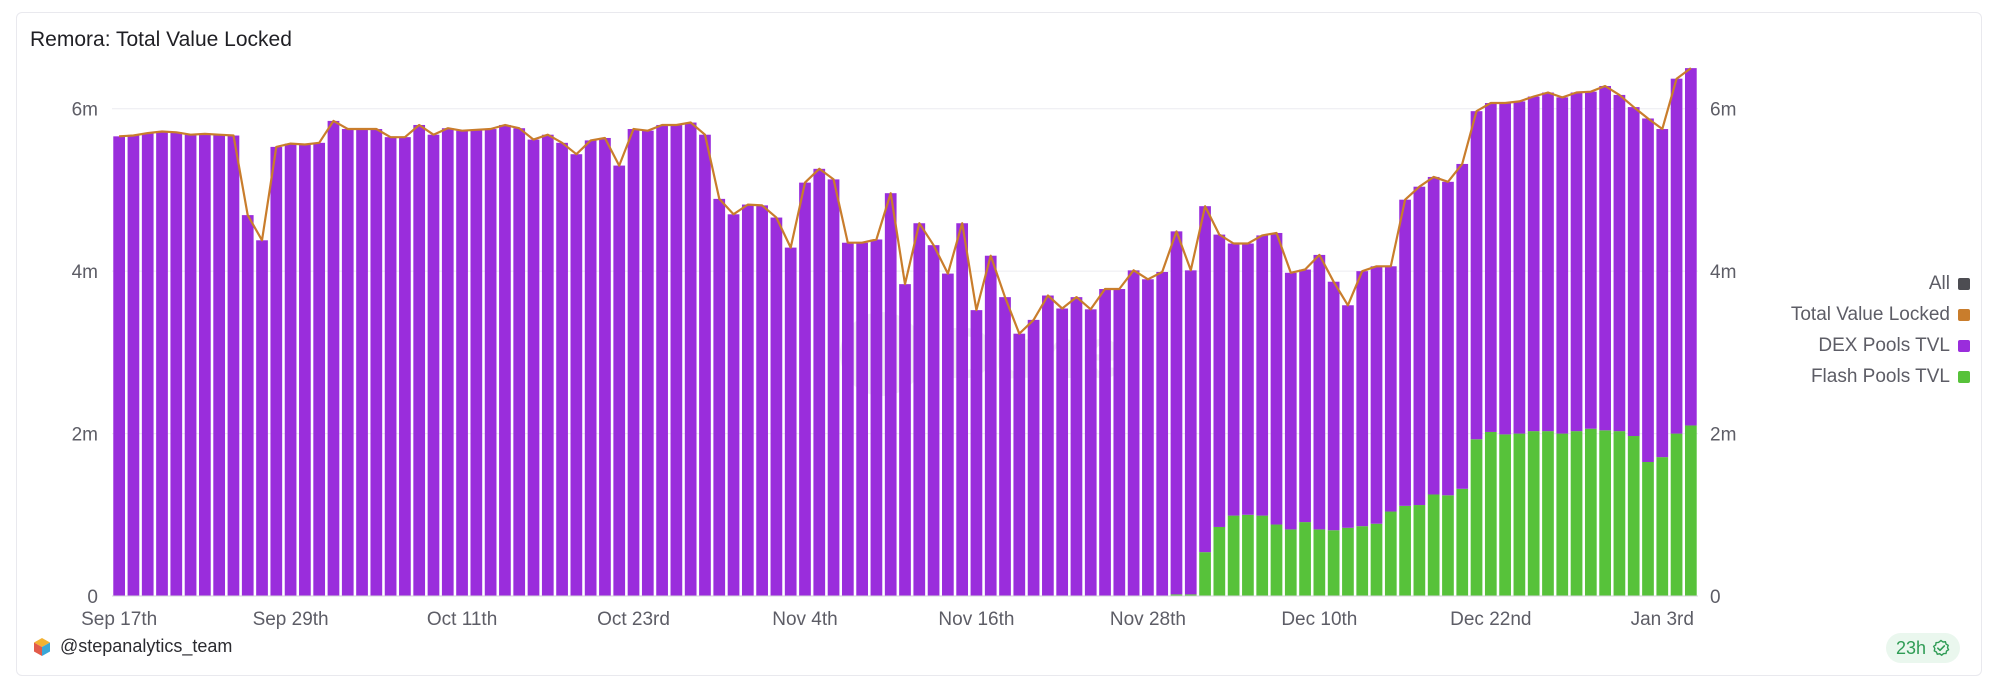  What do you see at coordinates (1865, 314) in the screenshot?
I see `legend-item-total-value-locked: Total Value Locked` at bounding box center [1865, 314].